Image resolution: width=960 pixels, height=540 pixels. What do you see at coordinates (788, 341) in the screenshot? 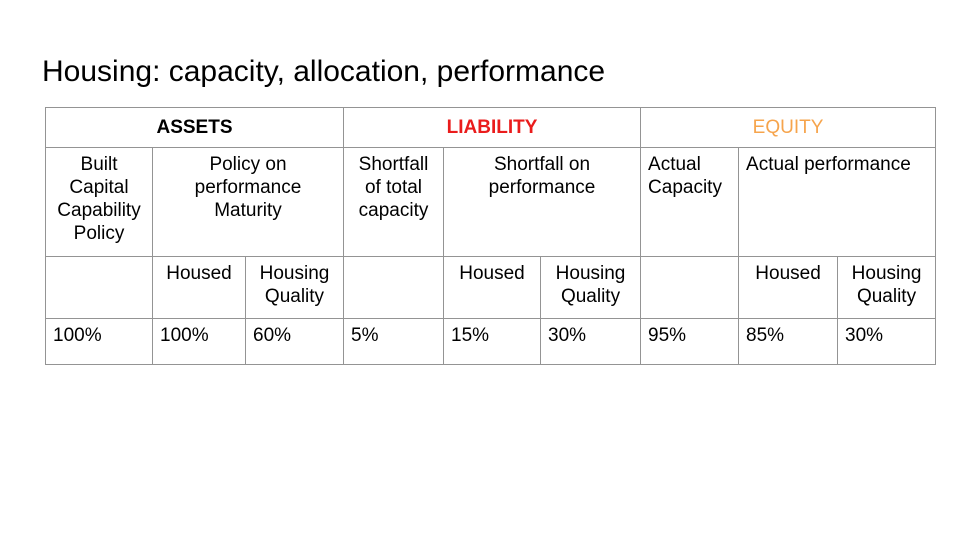
I see `value-cell-actual-housed: 85%` at bounding box center [788, 341].